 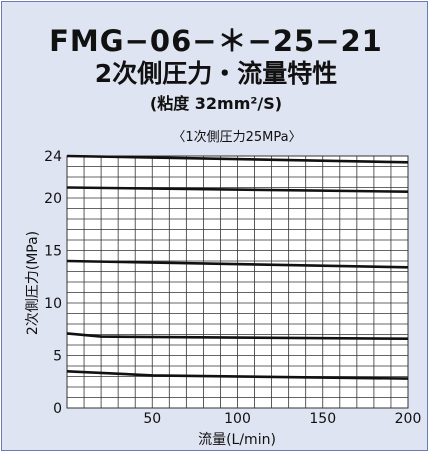 I want to click on y-tick-label: 20, so click(x=53, y=199).